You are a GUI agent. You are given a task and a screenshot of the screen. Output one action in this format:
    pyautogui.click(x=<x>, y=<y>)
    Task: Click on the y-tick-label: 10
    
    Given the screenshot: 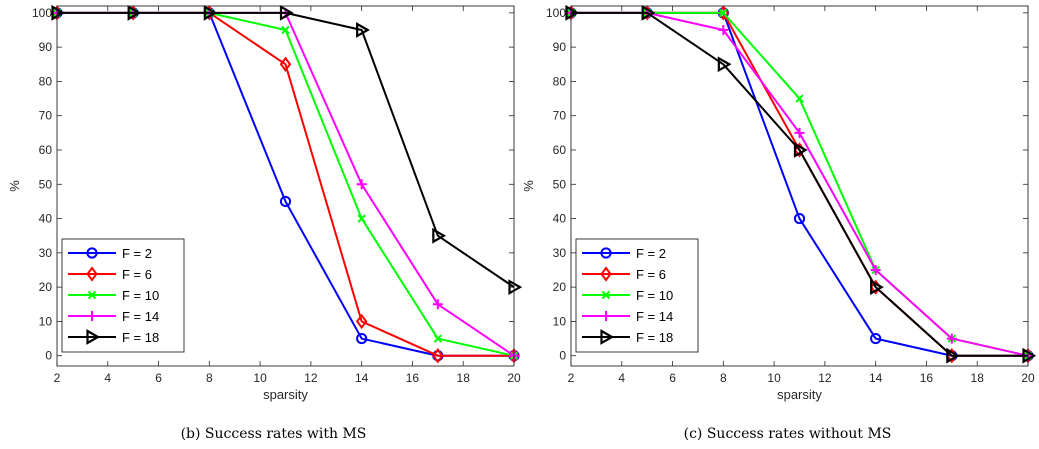 What is the action you would take?
    pyautogui.click(x=560, y=321)
    